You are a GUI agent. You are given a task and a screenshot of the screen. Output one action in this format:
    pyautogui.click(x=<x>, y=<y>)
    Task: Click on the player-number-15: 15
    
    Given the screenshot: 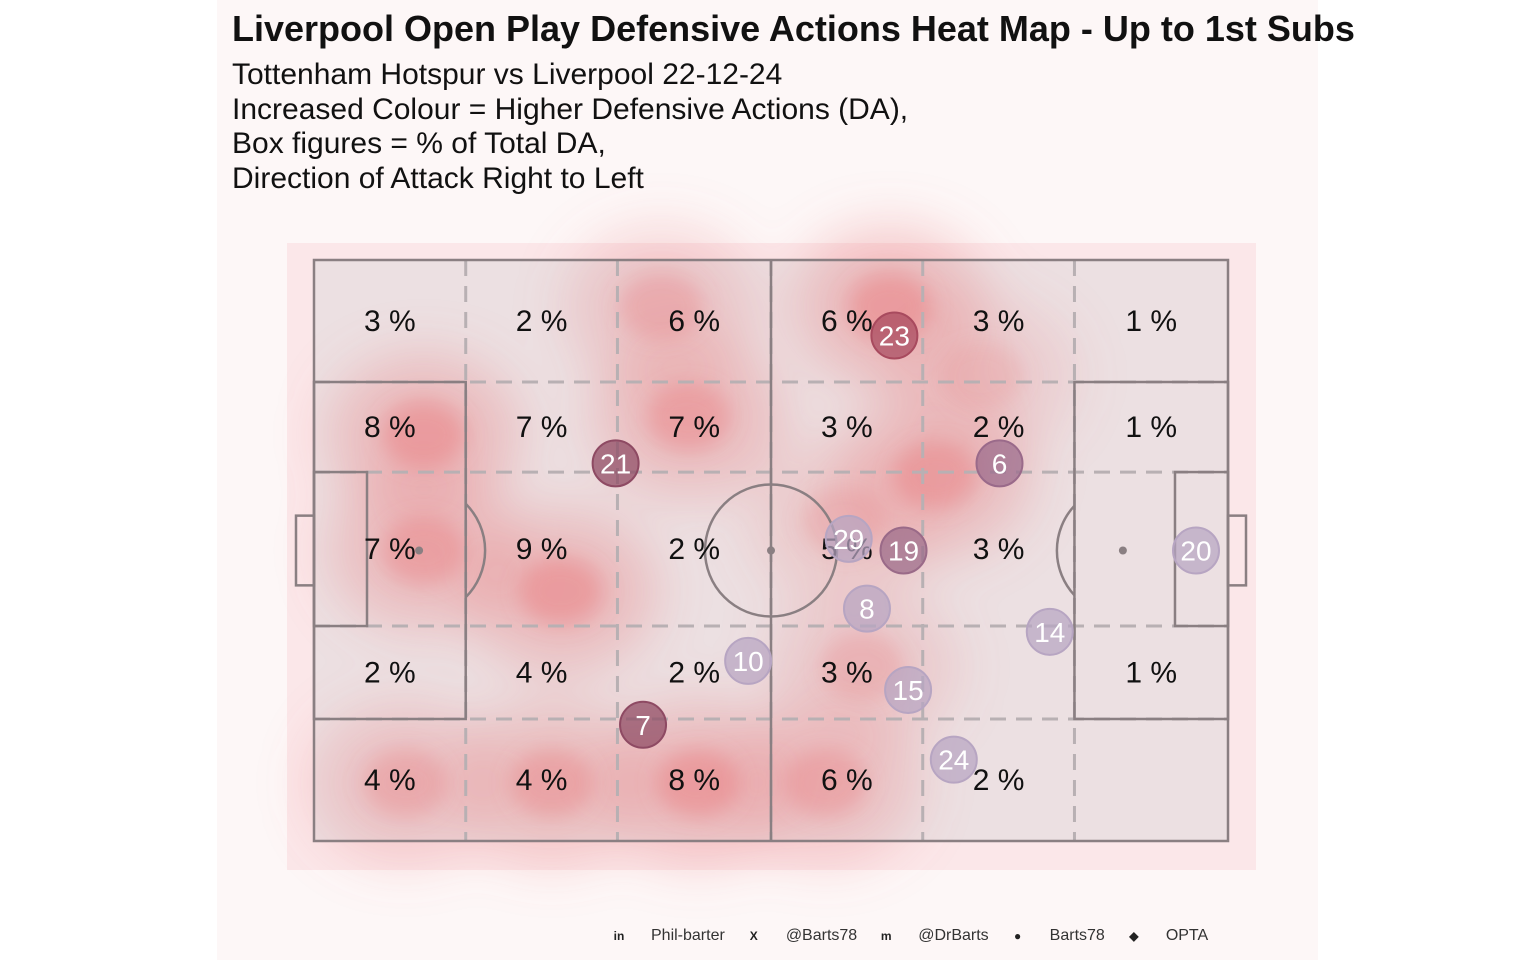 What is the action you would take?
    pyautogui.click(x=908, y=690)
    